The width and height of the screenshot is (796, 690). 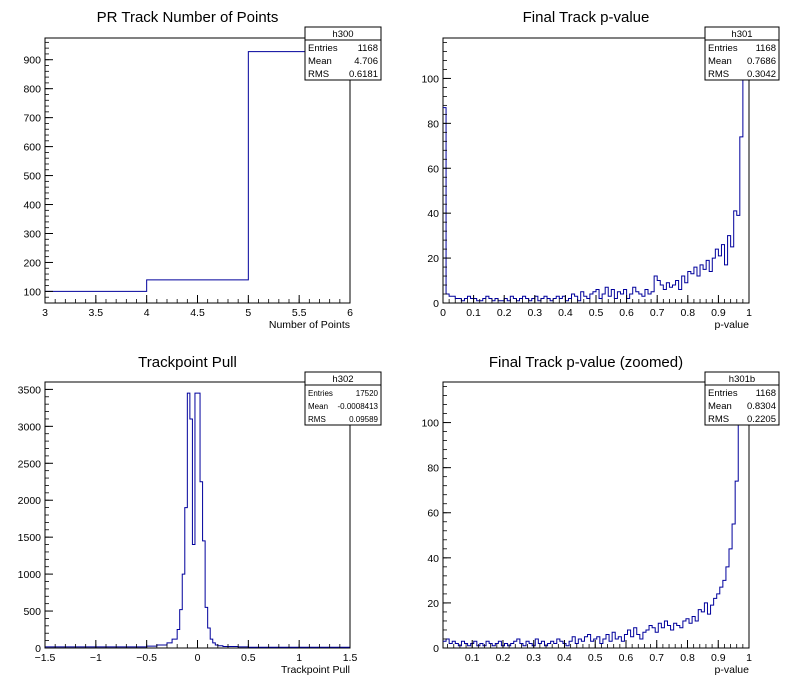 What do you see at coordinates (363, 74) in the screenshot?
I see `stats-row-value: 0.6181` at bounding box center [363, 74].